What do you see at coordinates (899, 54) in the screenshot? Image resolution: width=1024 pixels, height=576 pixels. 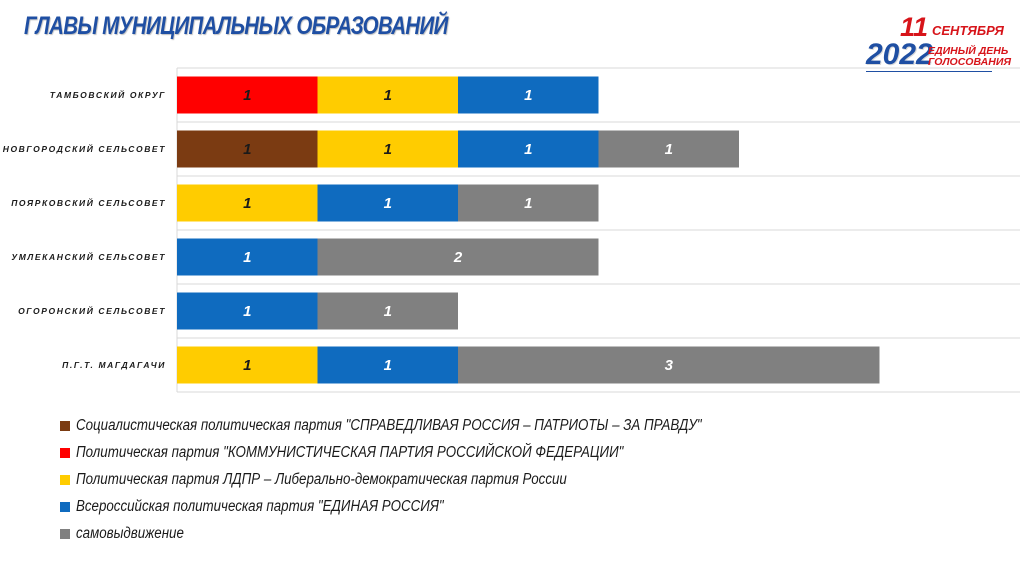 I see `logo-year: 2022` at bounding box center [899, 54].